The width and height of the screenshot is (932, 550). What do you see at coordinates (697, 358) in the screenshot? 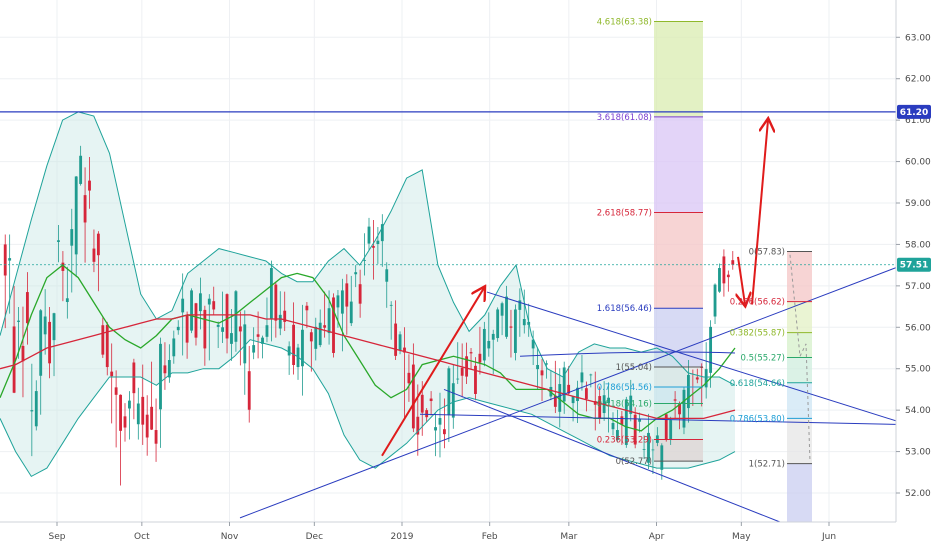
I see `trend-channel-top` at bounding box center [697, 358].